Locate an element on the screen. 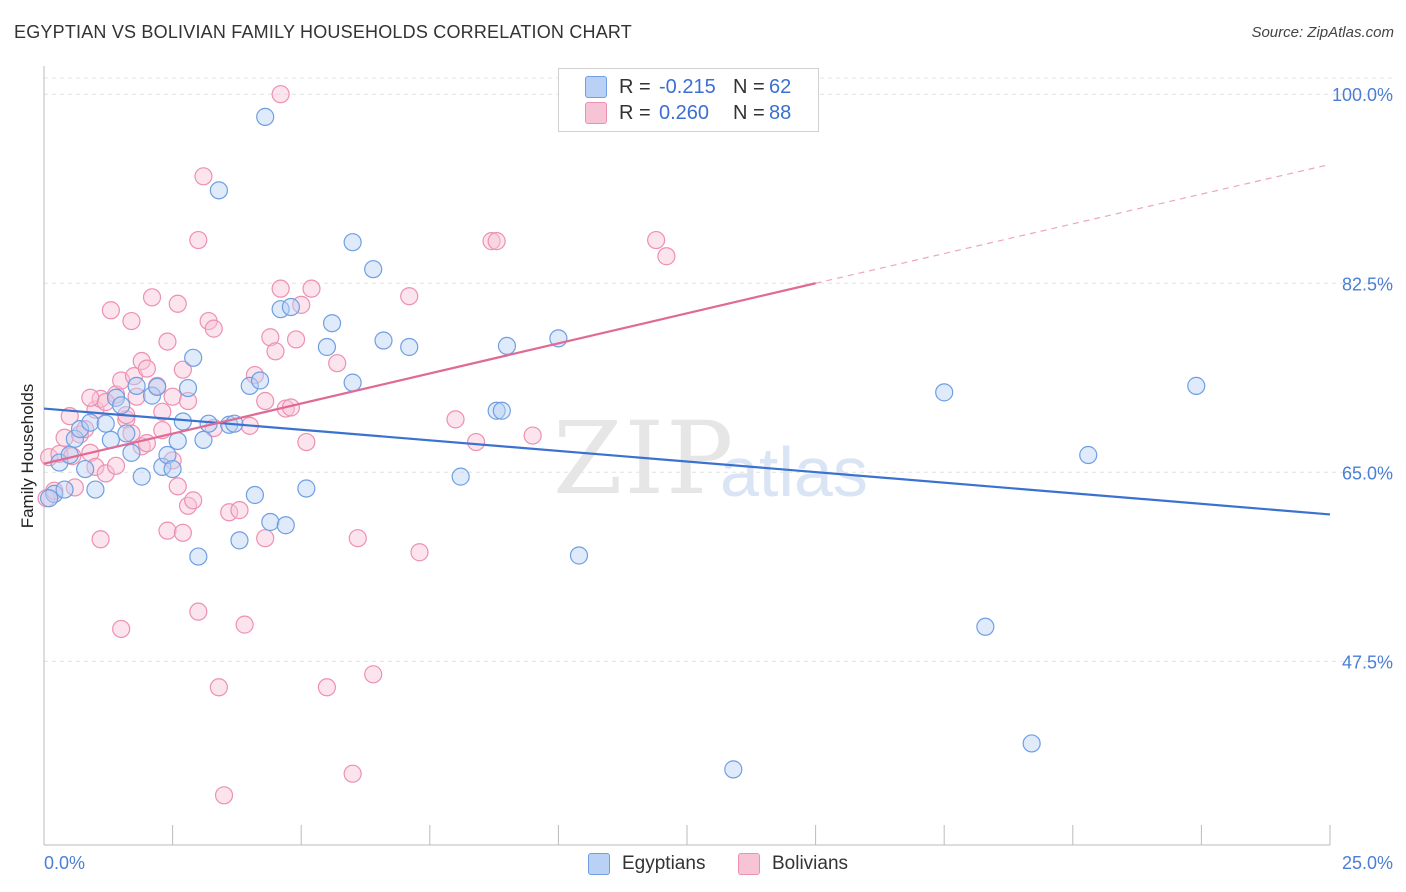 The image size is (1406, 892). legend-n-value: 88 is located at coordinates (780, 112).